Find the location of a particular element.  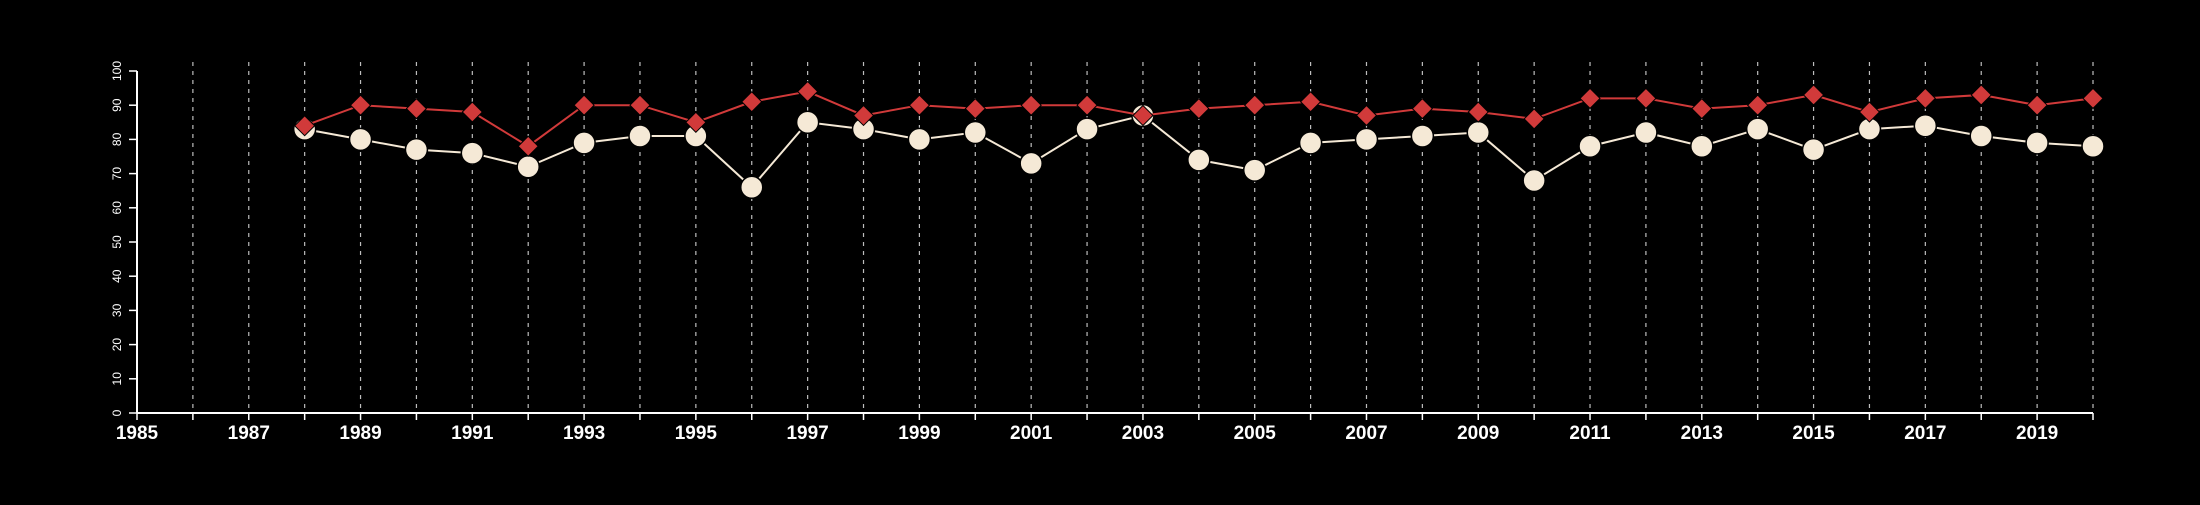

x-tick-label: 2005 is located at coordinates (1255, 433).